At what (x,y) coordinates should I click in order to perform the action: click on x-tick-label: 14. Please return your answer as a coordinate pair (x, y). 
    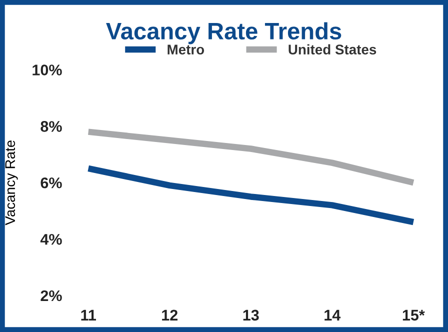
    Looking at the image, I should click on (332, 315).